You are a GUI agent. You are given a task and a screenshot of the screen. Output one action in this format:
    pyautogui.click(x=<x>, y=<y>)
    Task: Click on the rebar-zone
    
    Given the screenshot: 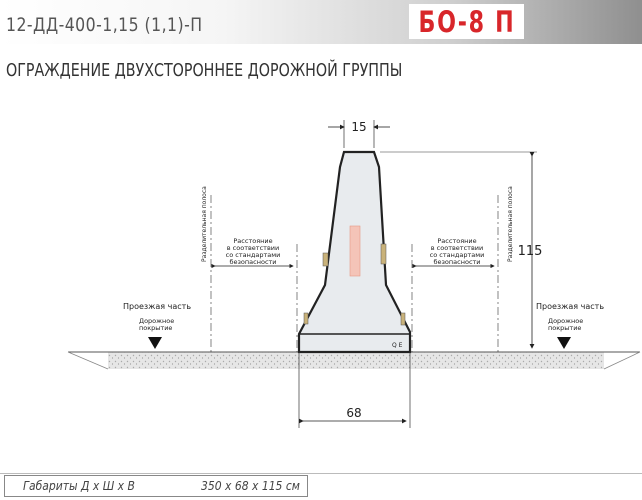 What is the action you would take?
    pyautogui.click(x=355, y=251)
    